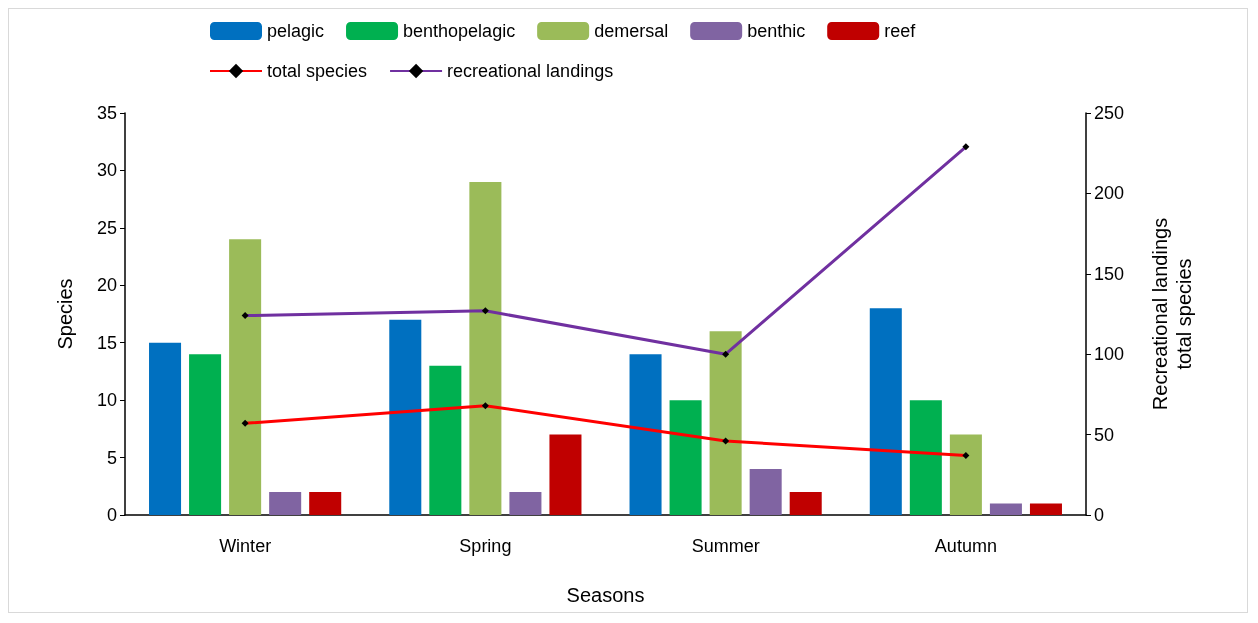  I want to click on legend-label: reef, so click(900, 31).